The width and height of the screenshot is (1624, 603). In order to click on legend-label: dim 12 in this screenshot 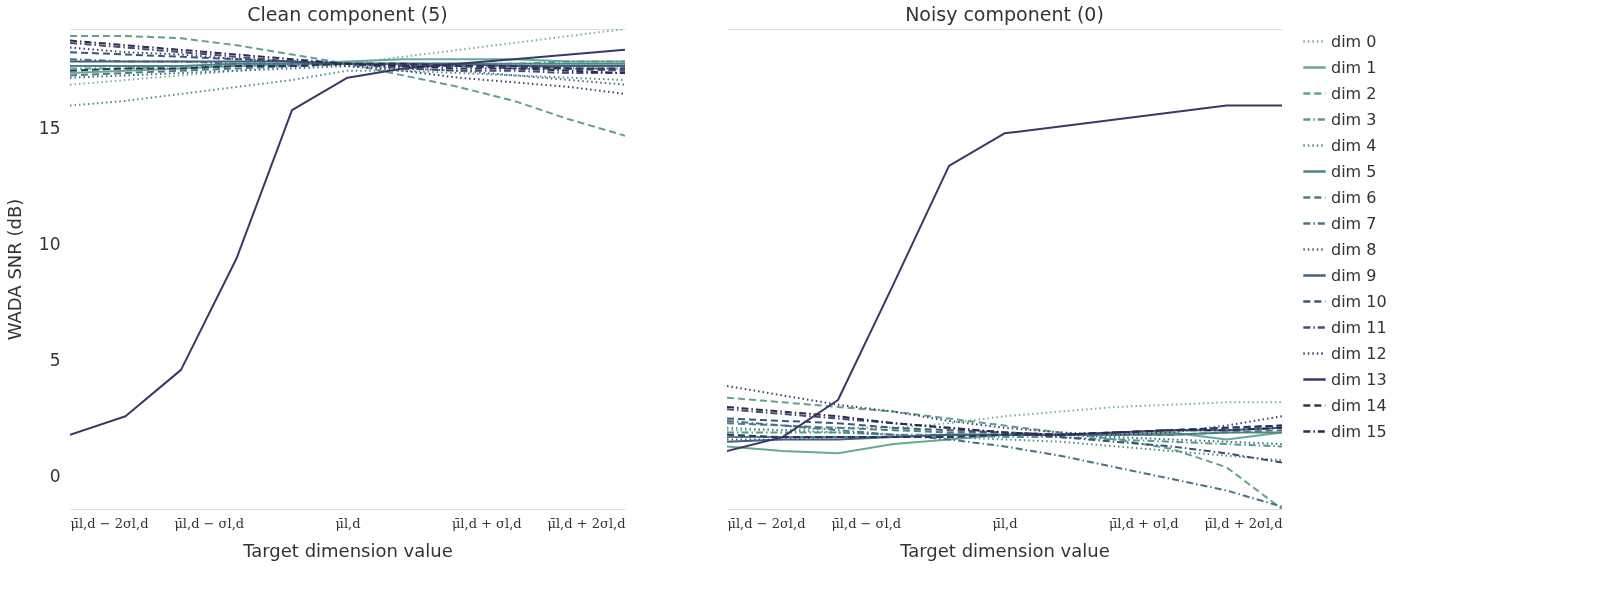, I will do `click(1359, 353)`.